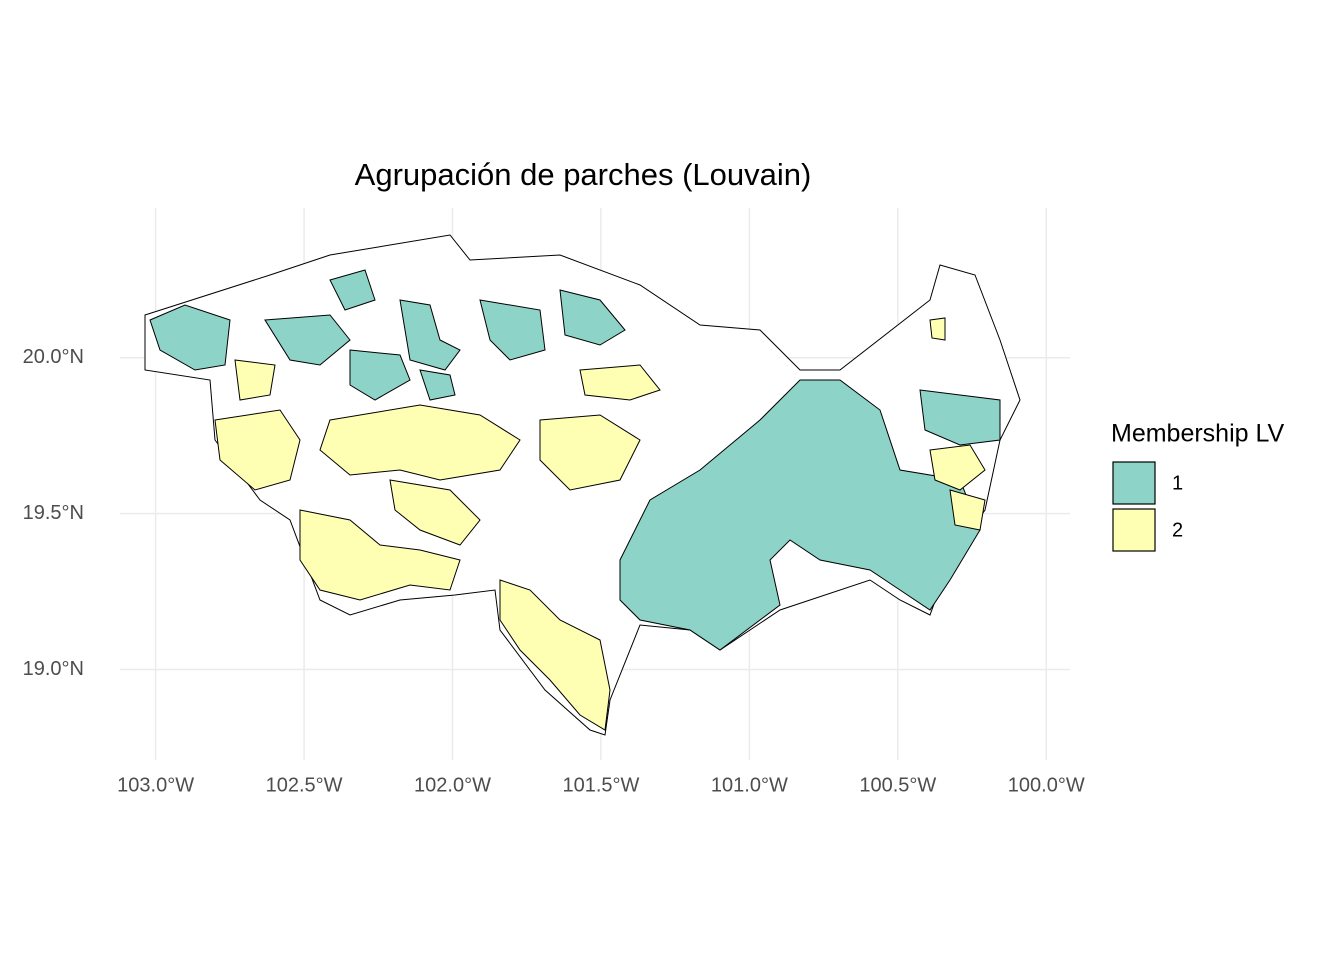  I want to click on x-tick-label: 101.0°W, so click(749, 785).